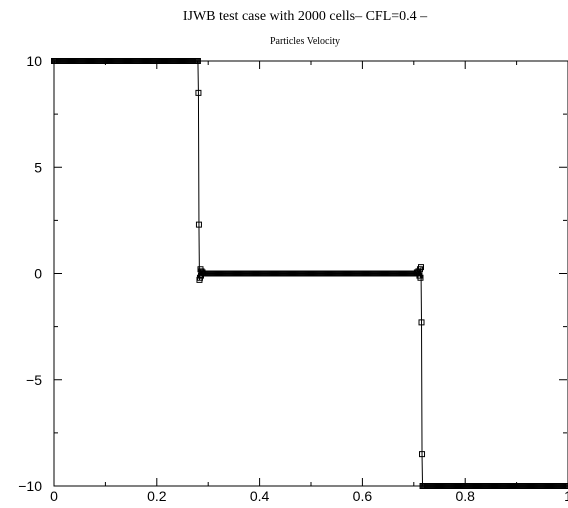 Image resolution: width=568 pixels, height=508 pixels. Describe the element at coordinates (465, 496) in the screenshot. I see `x-tick-label: 0.8` at that location.